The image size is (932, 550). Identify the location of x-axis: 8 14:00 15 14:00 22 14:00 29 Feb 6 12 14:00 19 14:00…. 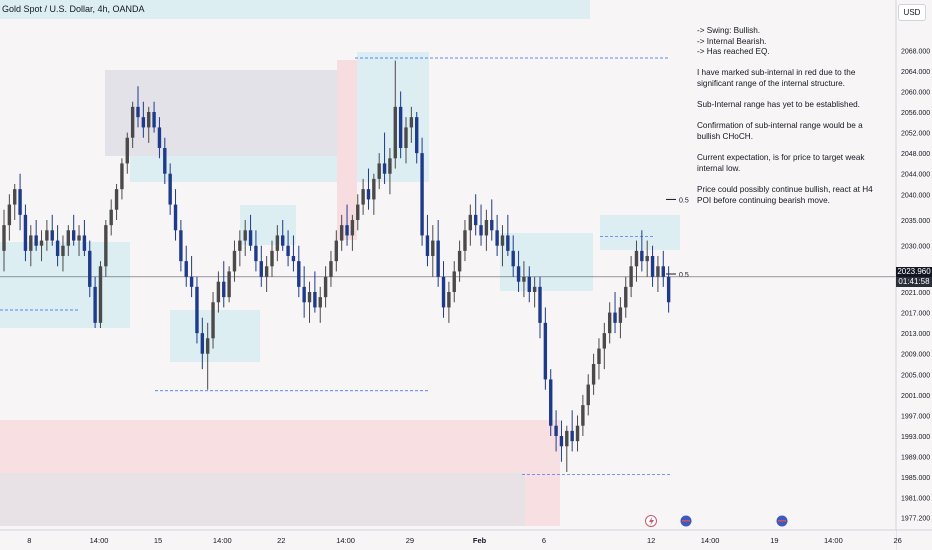
(466, 539).